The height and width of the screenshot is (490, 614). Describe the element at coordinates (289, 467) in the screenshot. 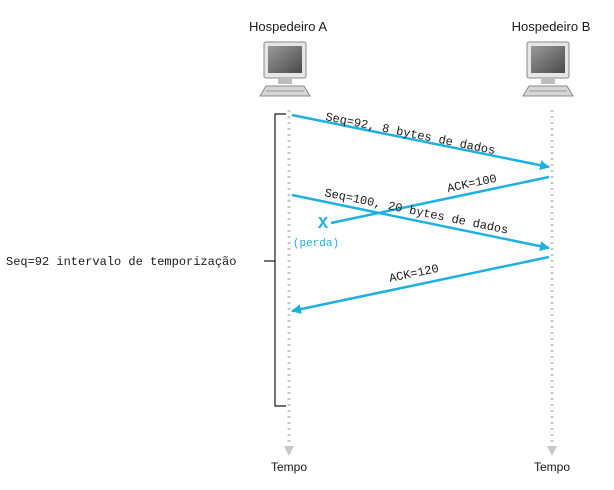

I see `host-a-time-label: Tempo` at that location.